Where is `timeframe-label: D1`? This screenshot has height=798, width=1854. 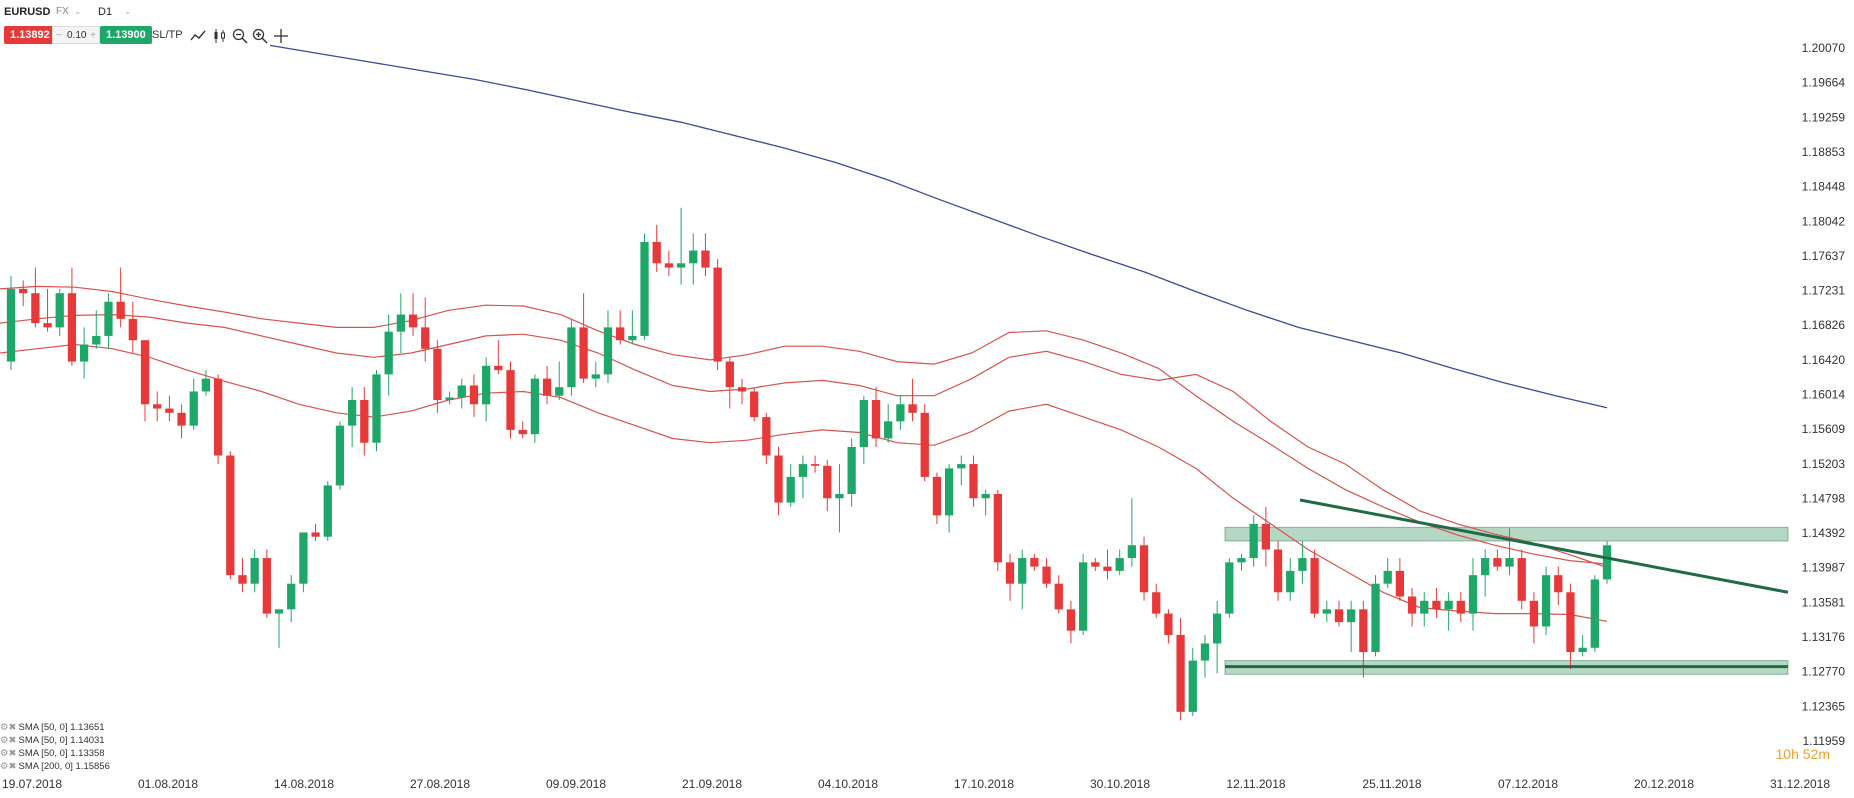
timeframe-label: D1 is located at coordinates (105, 12).